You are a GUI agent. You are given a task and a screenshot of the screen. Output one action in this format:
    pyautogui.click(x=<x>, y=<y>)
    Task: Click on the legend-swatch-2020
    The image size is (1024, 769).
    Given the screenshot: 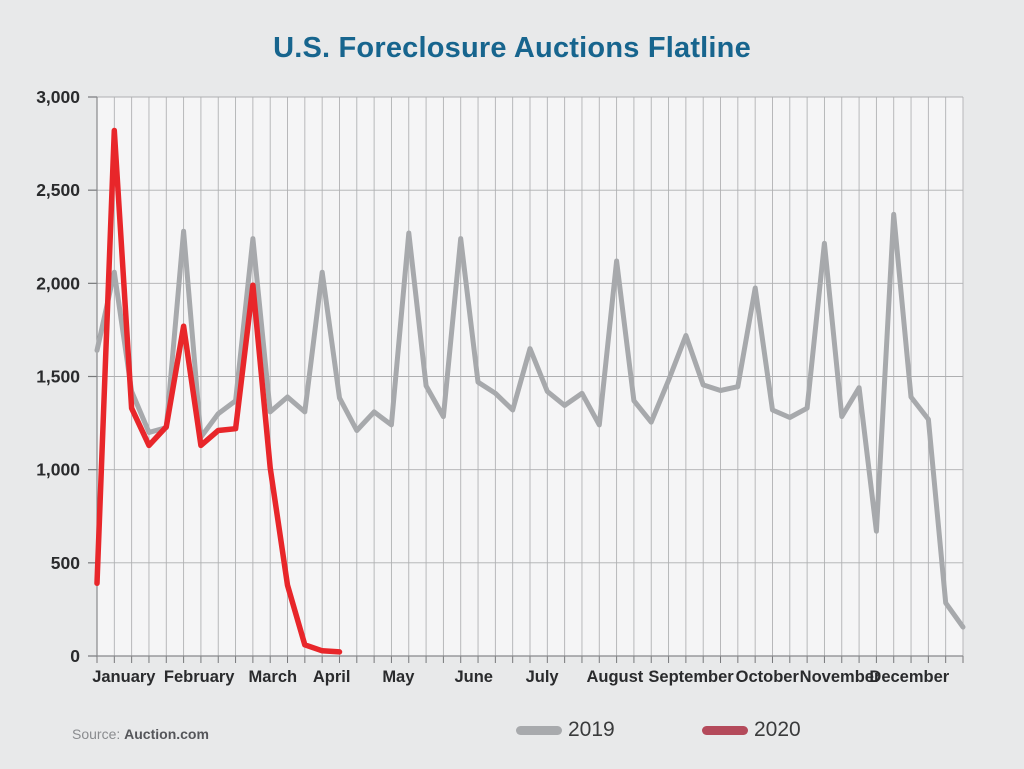 What is the action you would take?
    pyautogui.click(x=725, y=730)
    